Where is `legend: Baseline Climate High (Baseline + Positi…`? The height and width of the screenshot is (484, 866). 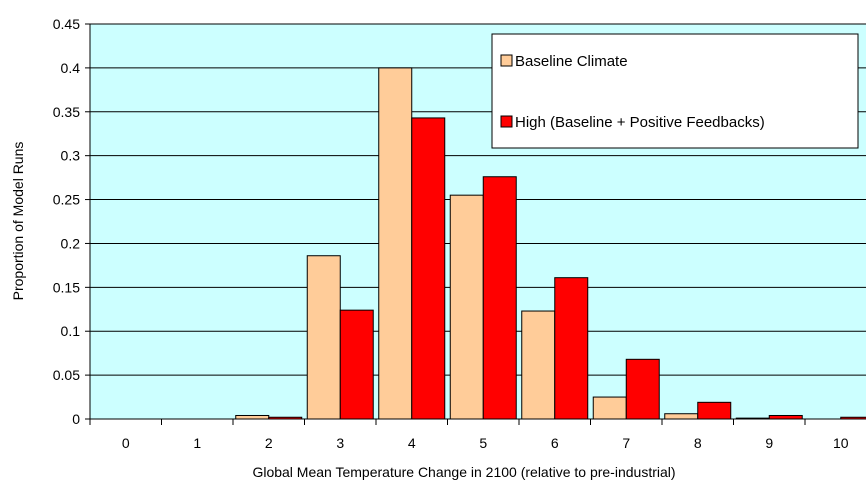
legend: Baseline Climate High (Baseline + Positi… is located at coordinates (675, 91).